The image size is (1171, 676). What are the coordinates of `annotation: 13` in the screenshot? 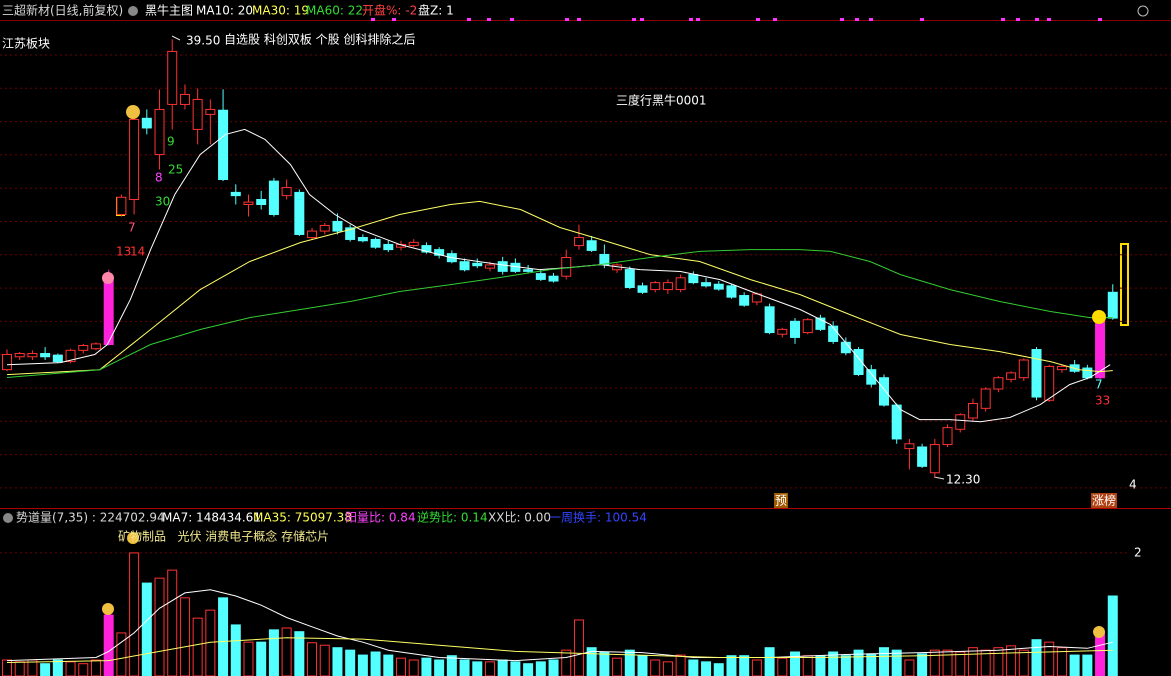 It's located at (123, 252).